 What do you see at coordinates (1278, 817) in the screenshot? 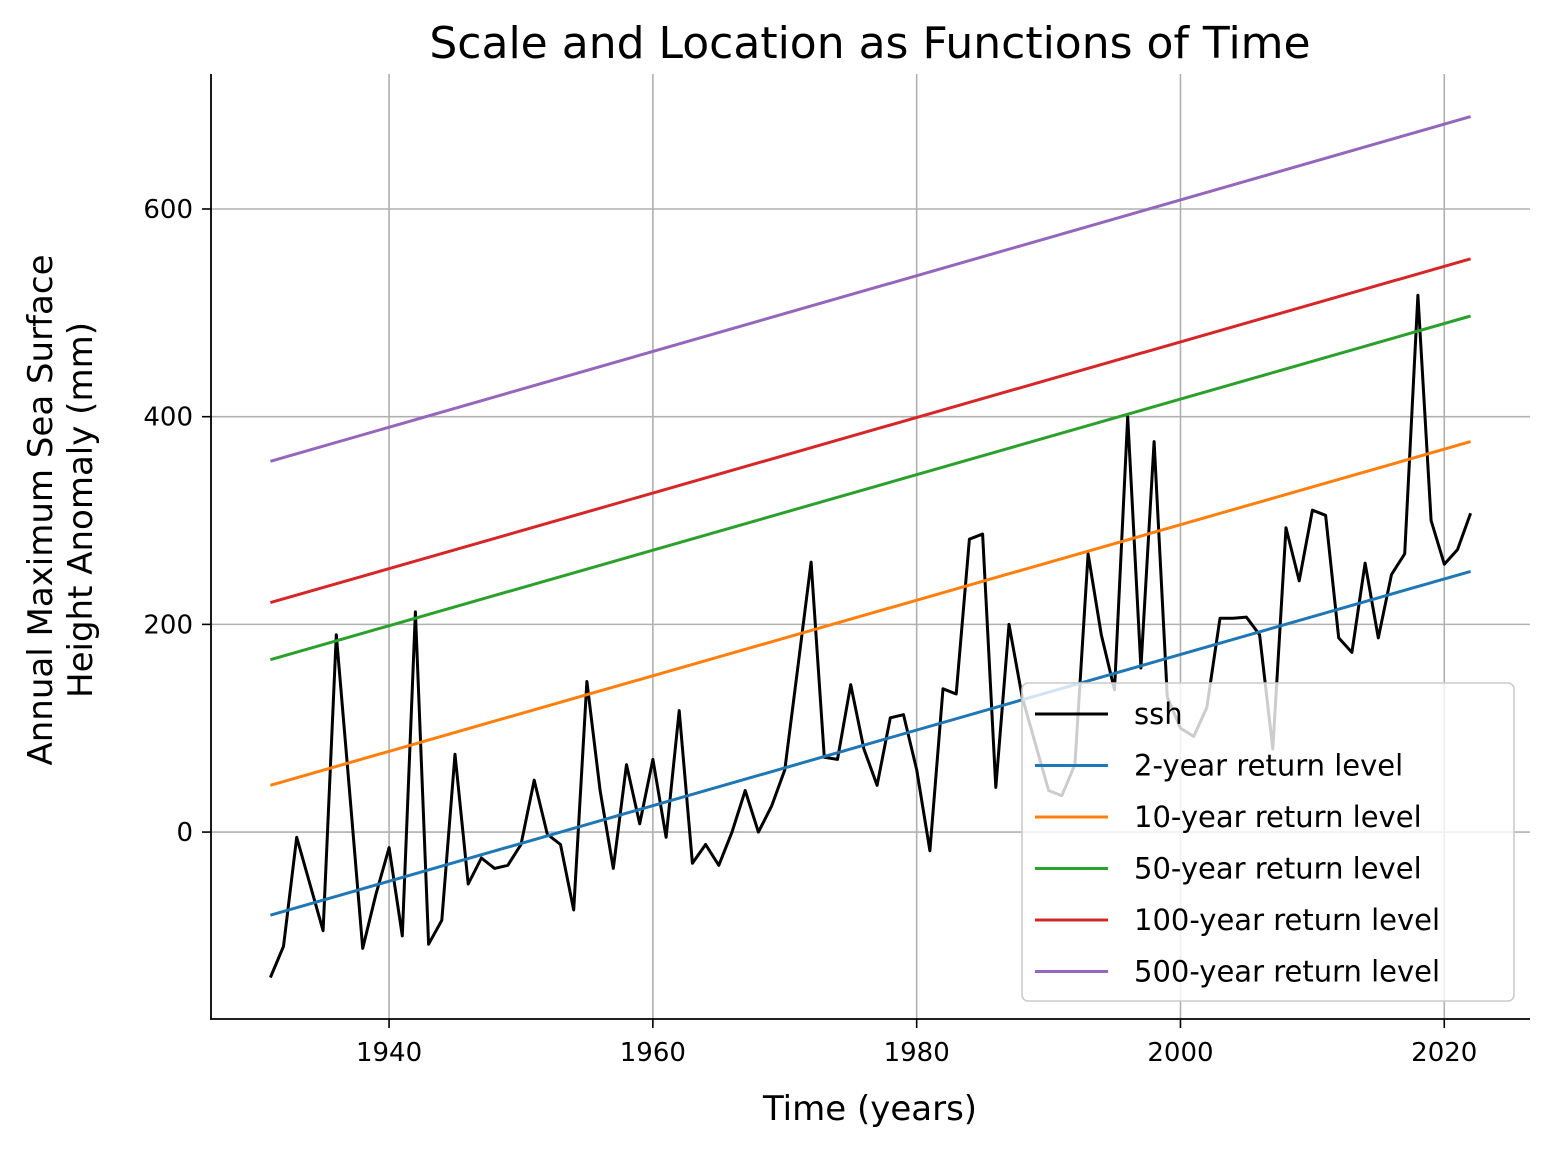
I see `legend-label: 10-year return level` at bounding box center [1278, 817].